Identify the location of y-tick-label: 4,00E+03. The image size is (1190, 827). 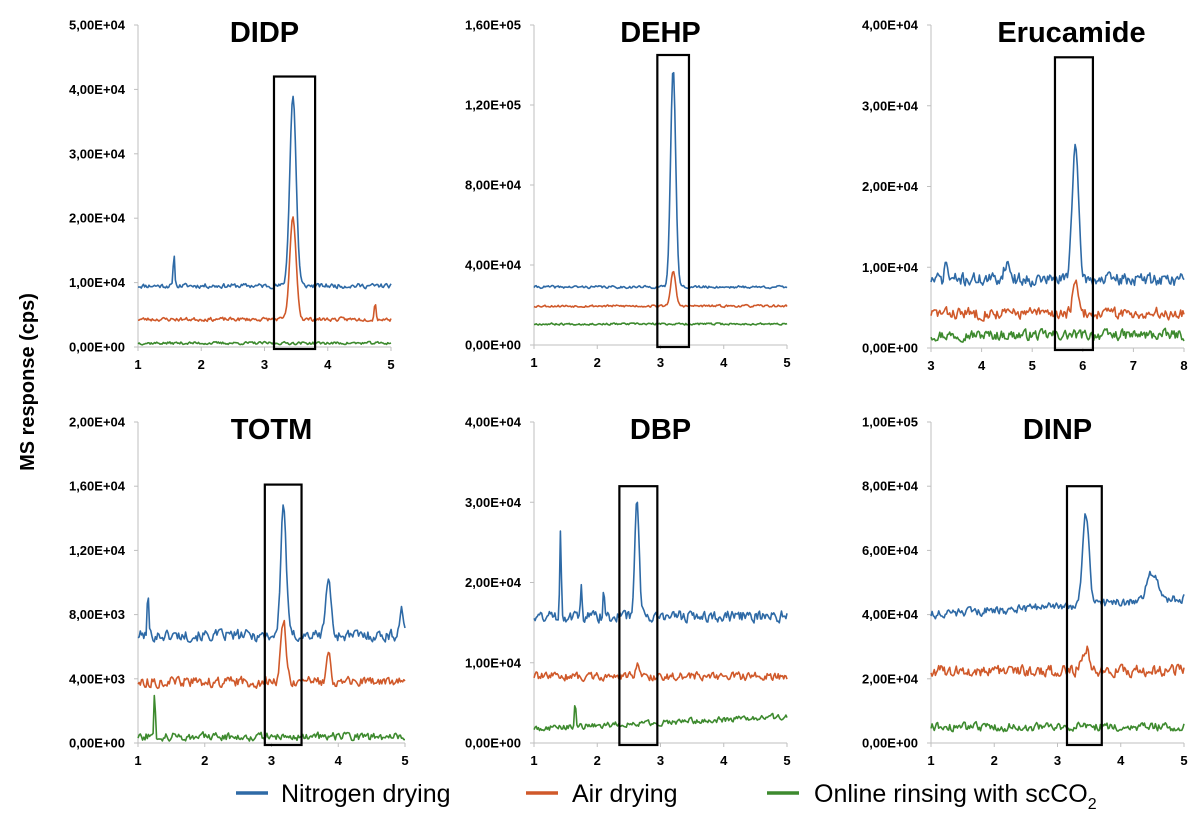
(97, 678).